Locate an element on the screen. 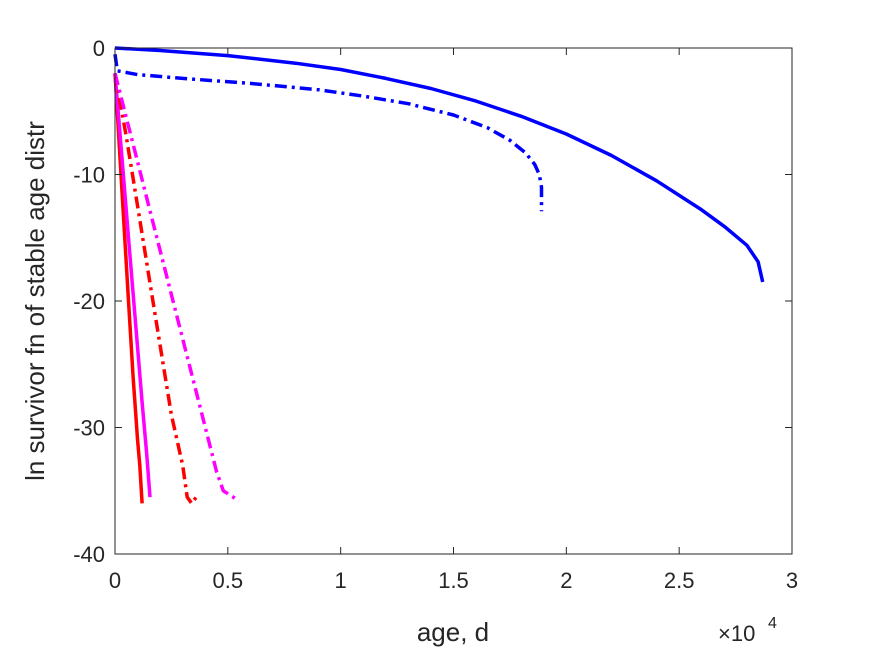 This screenshot has width=875, height=656. x-tick-label-6: 3 is located at coordinates (792, 580).